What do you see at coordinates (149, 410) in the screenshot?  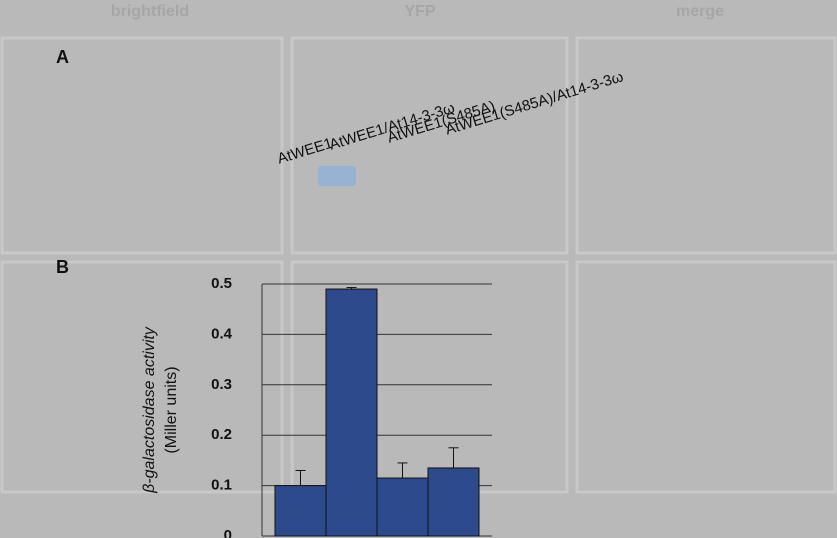 I see `y-axis-label: β-galactosidase activity` at bounding box center [149, 410].